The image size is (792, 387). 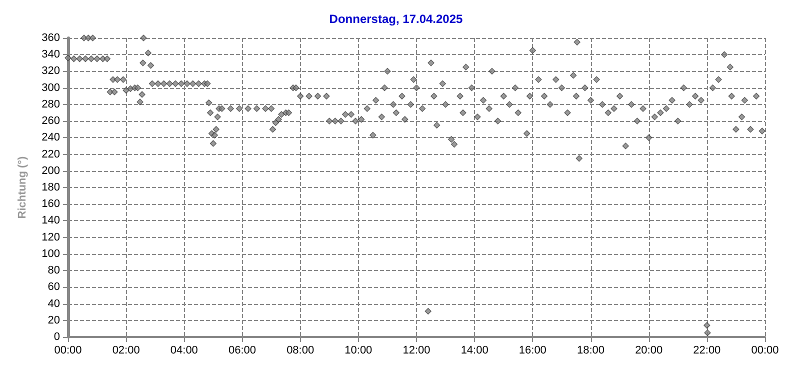 What do you see at coordinates (51, 88) in the screenshot?
I see `y-tick-label: 300` at bounding box center [51, 88].